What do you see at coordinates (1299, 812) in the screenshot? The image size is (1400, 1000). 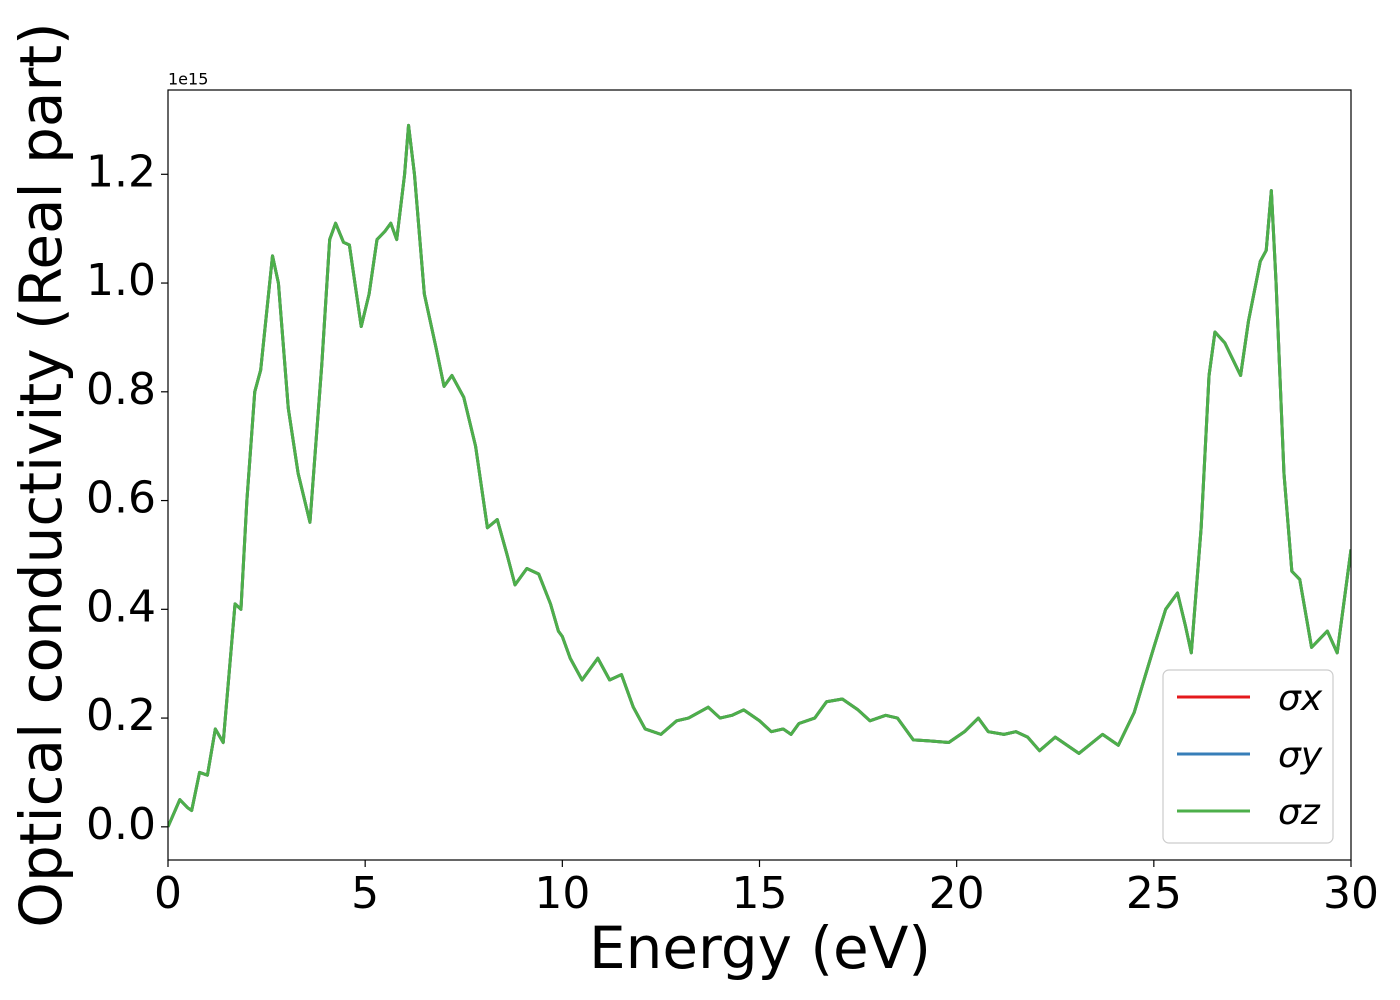 I see `legend-label: σz` at bounding box center [1299, 812].